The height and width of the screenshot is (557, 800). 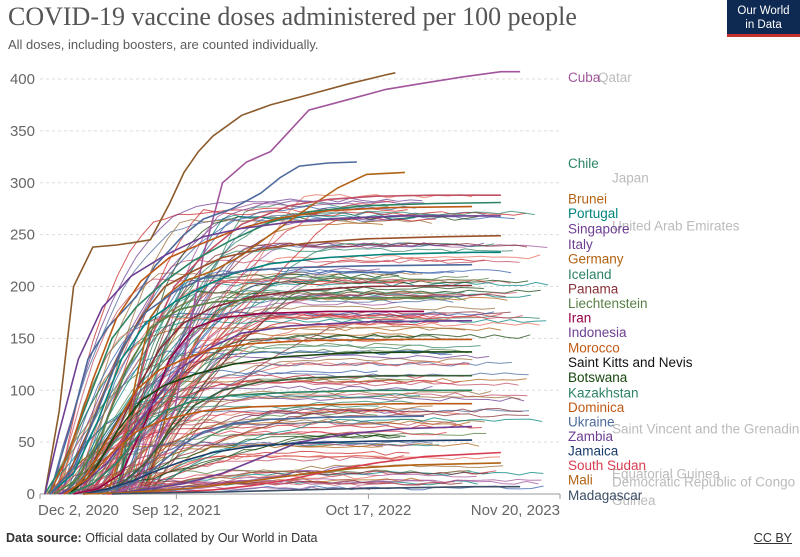 What do you see at coordinates (763, 11) in the screenshot?
I see `logo-line-1: Our World` at bounding box center [763, 11].